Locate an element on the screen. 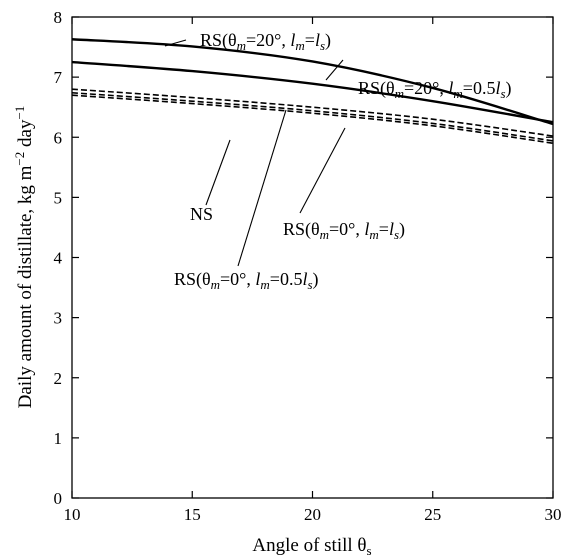 This screenshot has width=563, height=559. y-tick-label: 1 is located at coordinates (58, 438).